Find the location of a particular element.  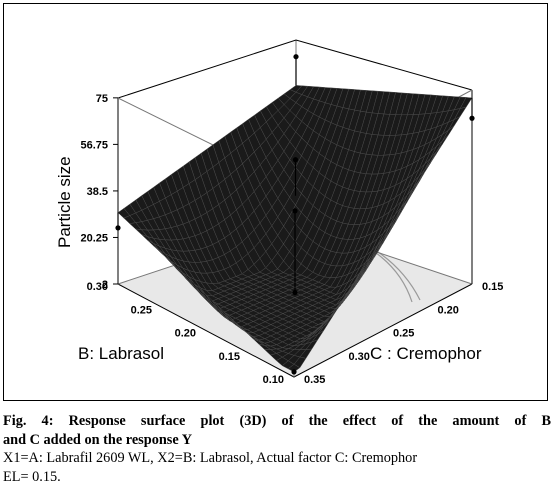

caption-line-2: and C added on the response Y is located at coordinates (98, 439).